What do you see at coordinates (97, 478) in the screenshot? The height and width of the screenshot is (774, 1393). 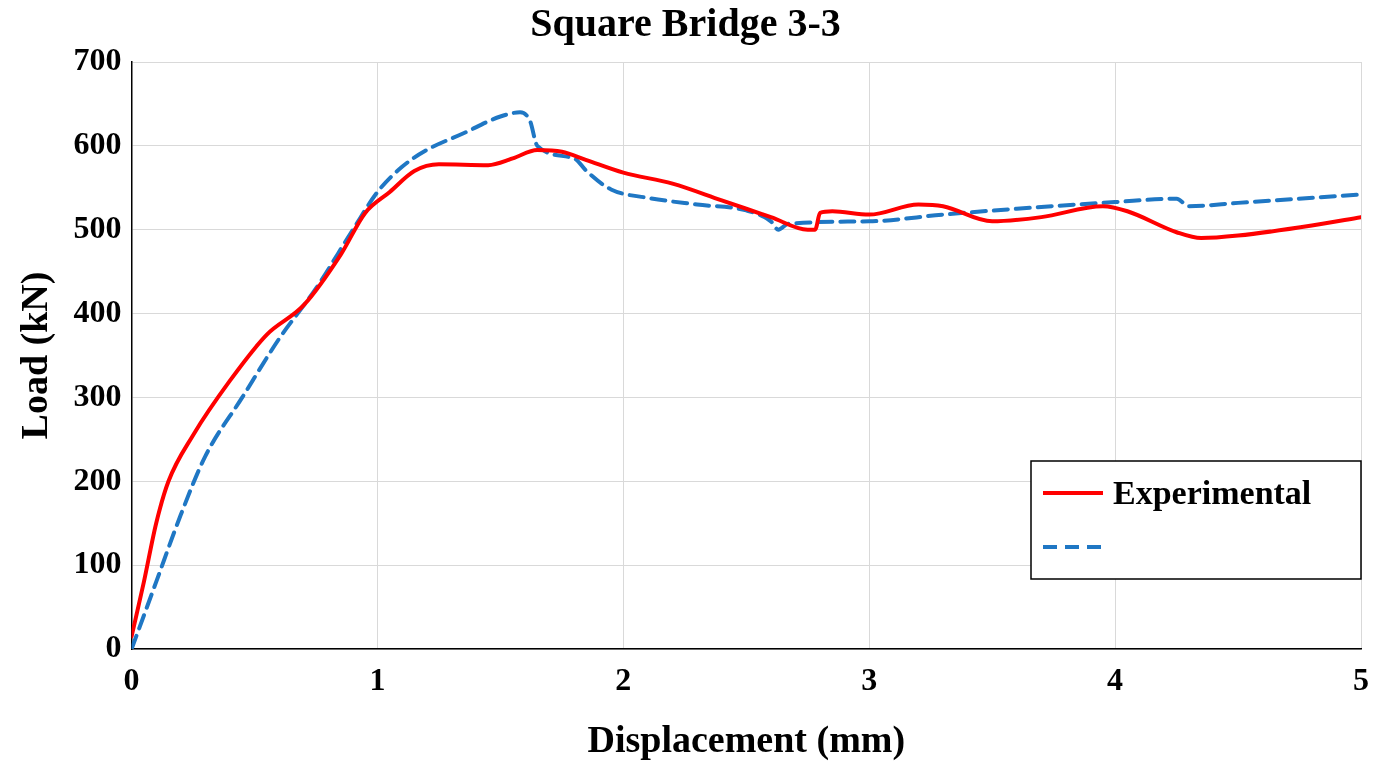 I see `y-tick-label: 200` at bounding box center [97, 478].